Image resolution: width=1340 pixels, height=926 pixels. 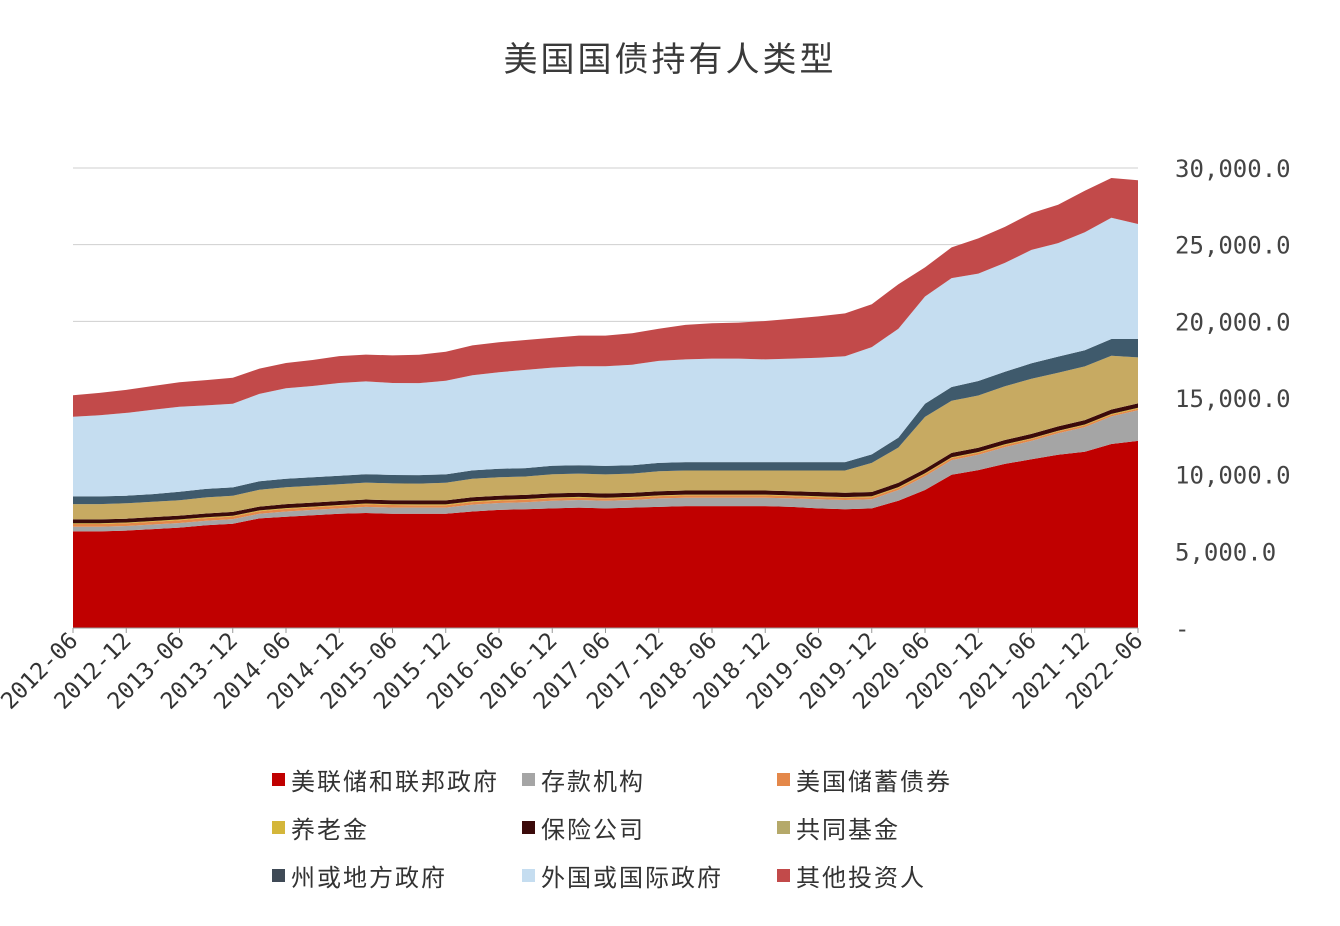 I want to click on legend-item: 美国储蓄债券, so click(x=864, y=779).